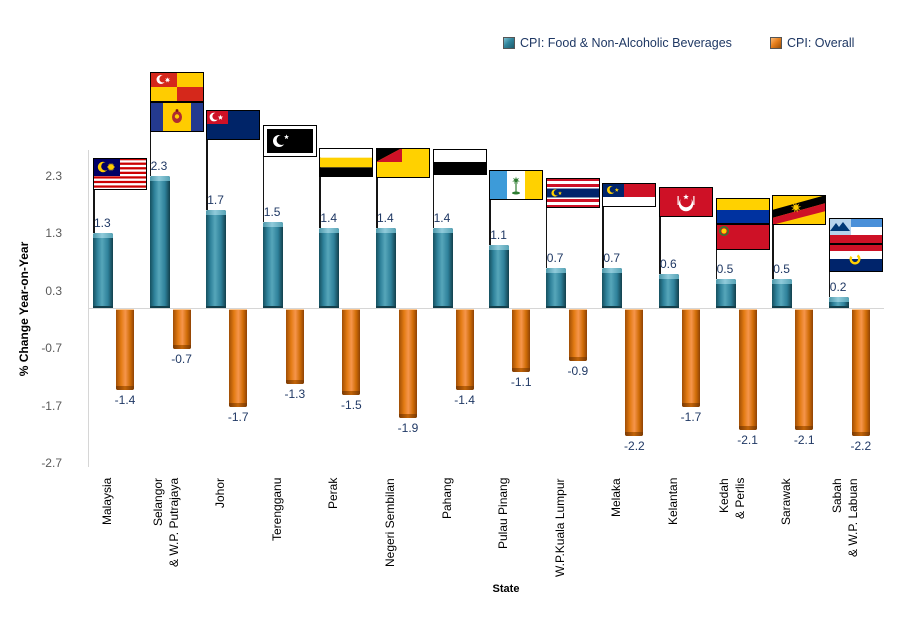  I want to click on x-axis-title: State, so click(506, 589).